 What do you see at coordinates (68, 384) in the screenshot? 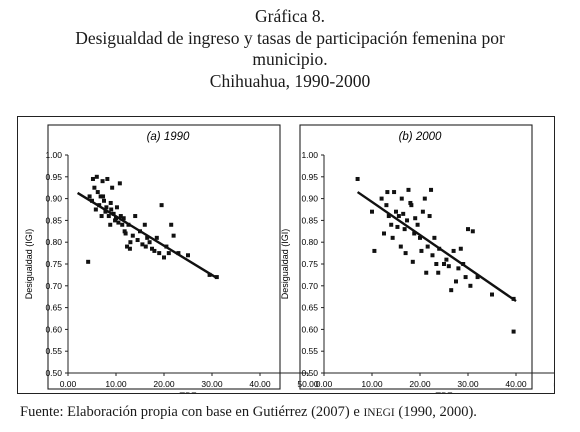
I see `panel-1-x-tick-label: 0.00` at bounding box center [68, 384].